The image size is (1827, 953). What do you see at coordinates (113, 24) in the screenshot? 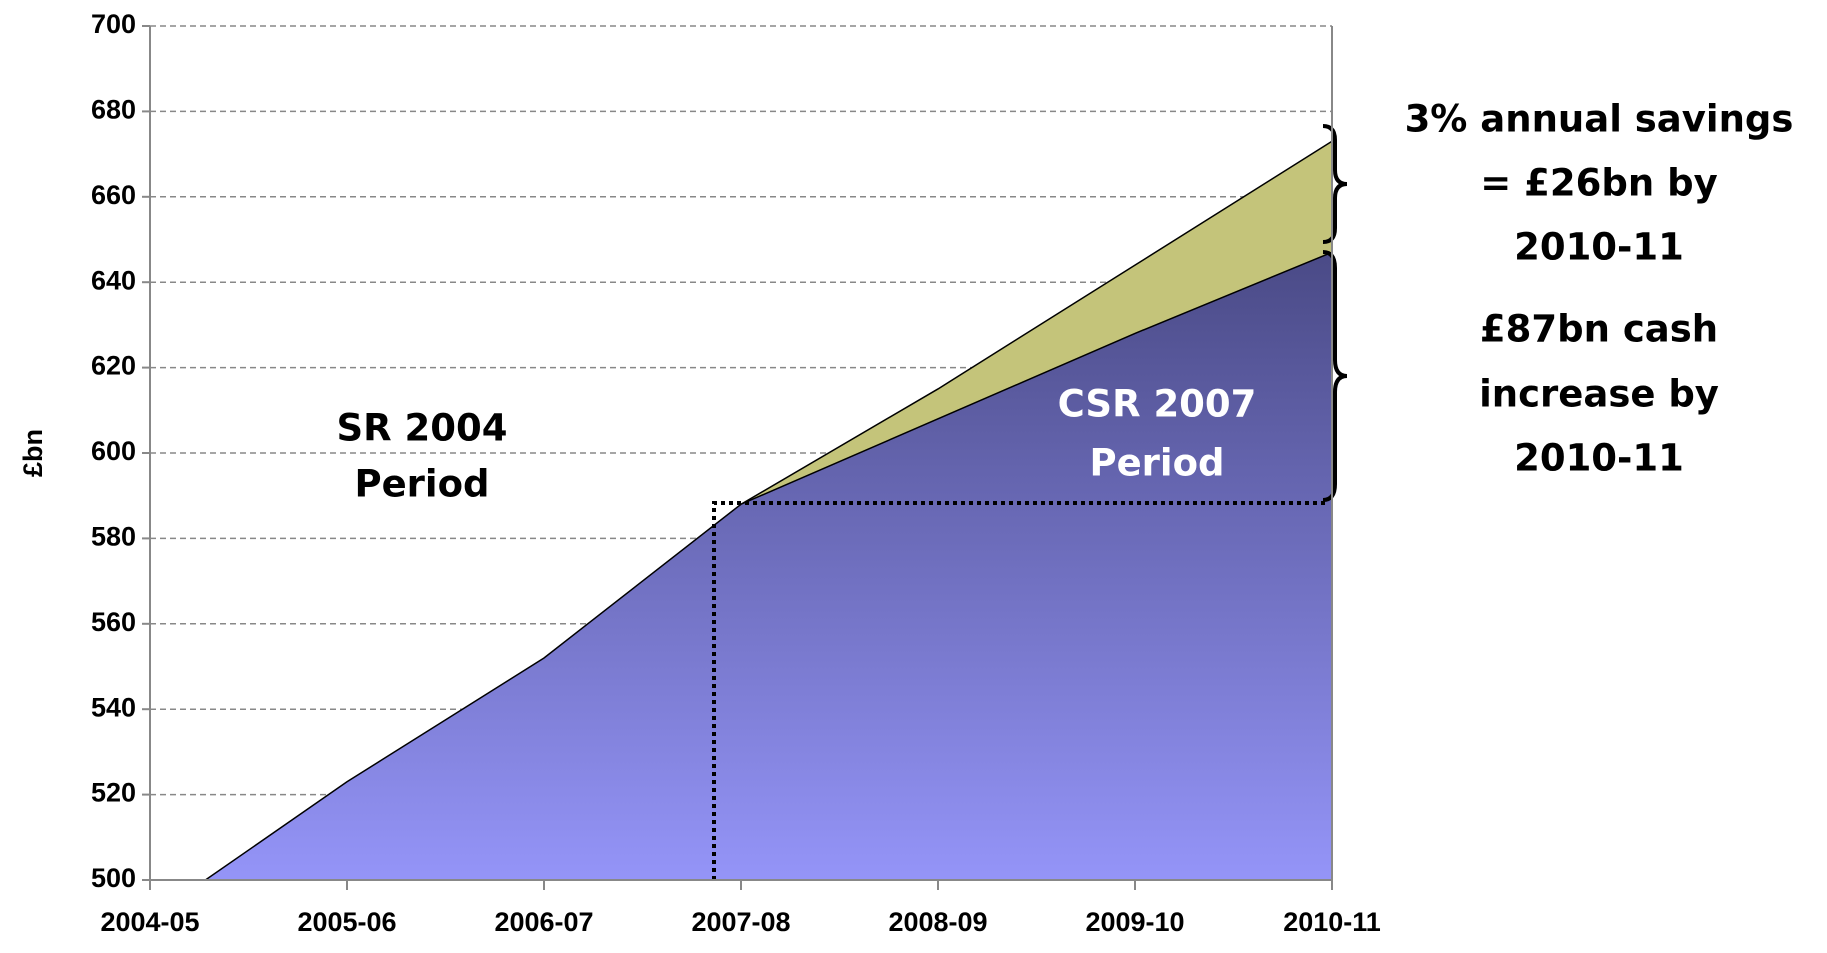
I see `y-tick-label: 700` at bounding box center [113, 24].